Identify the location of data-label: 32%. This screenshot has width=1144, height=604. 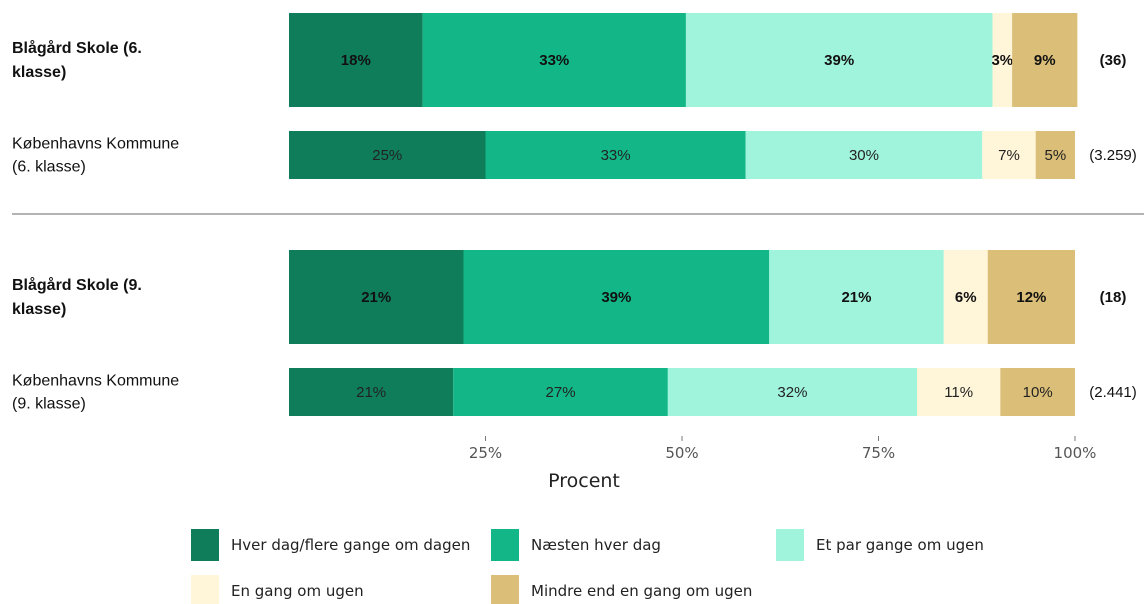
(792, 392).